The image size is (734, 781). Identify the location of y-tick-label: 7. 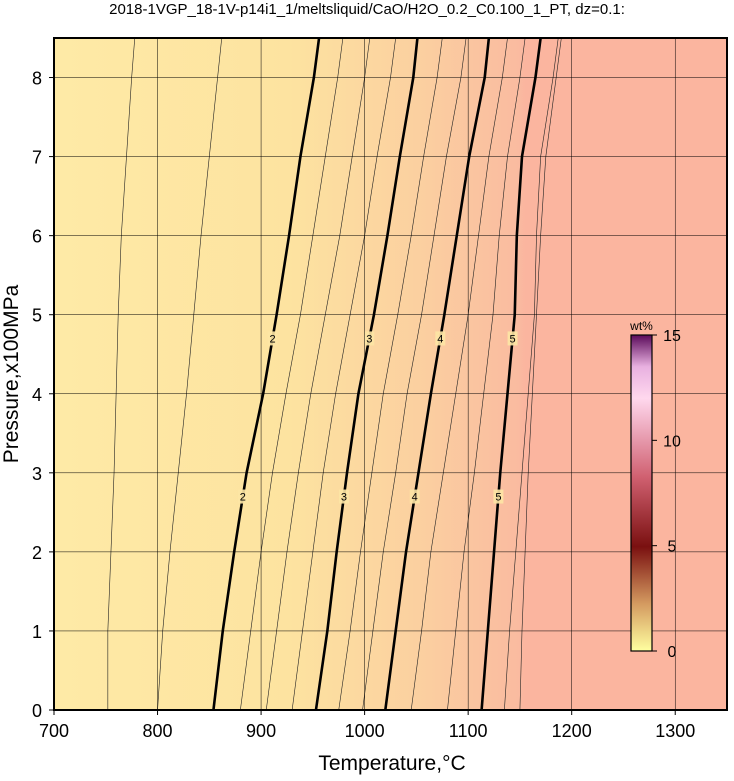
(37, 158).